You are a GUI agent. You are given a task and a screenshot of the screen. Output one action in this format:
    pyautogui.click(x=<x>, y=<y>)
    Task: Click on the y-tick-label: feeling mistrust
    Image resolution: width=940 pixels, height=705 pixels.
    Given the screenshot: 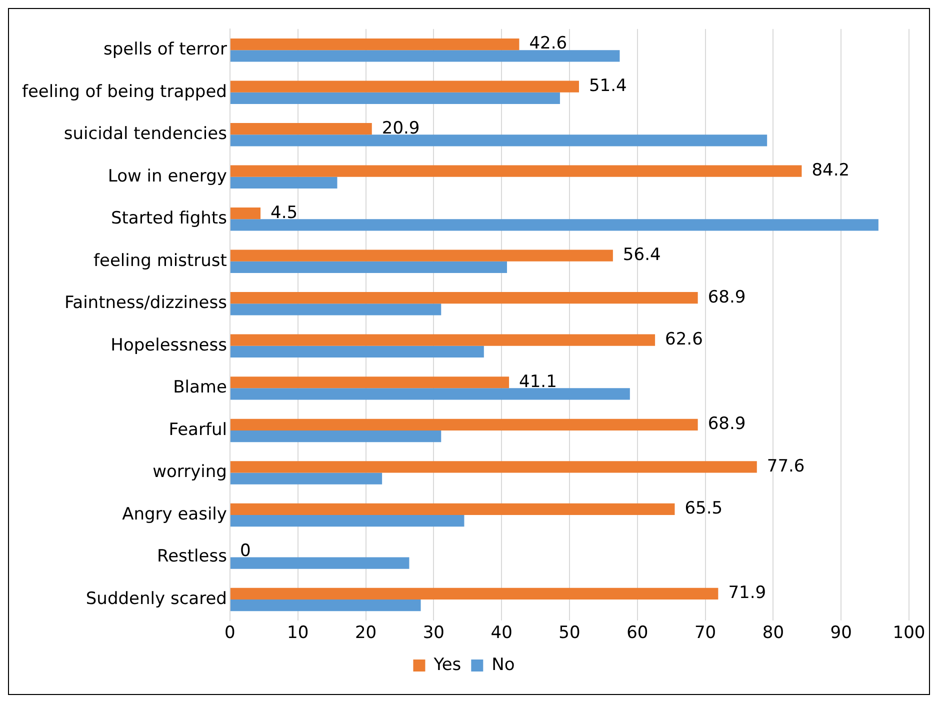 What is the action you would take?
    pyautogui.click(x=161, y=260)
    